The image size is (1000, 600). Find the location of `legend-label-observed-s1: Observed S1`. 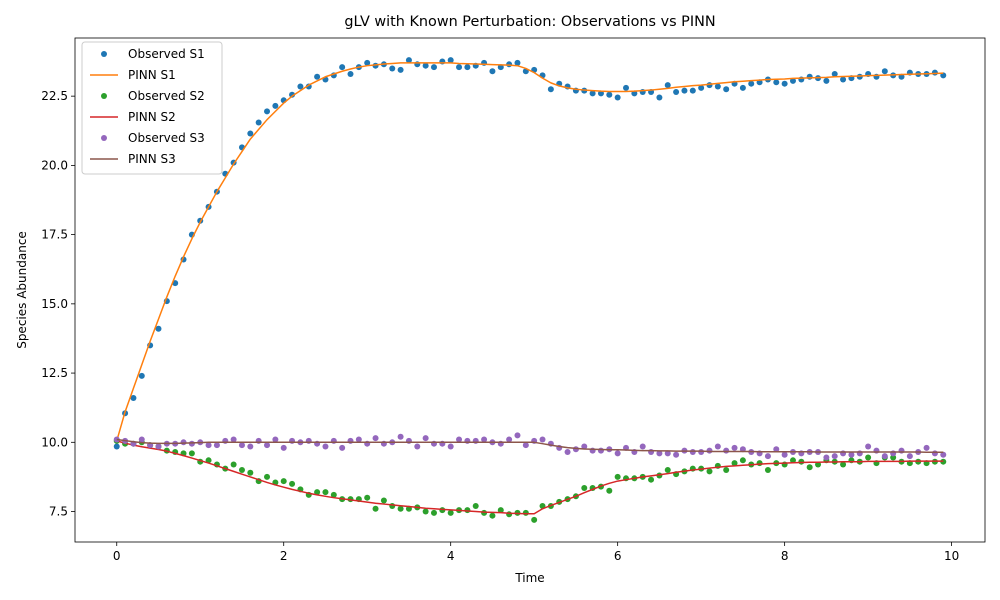

legend-label-observed-s1: Observed S1 is located at coordinates (166, 54).